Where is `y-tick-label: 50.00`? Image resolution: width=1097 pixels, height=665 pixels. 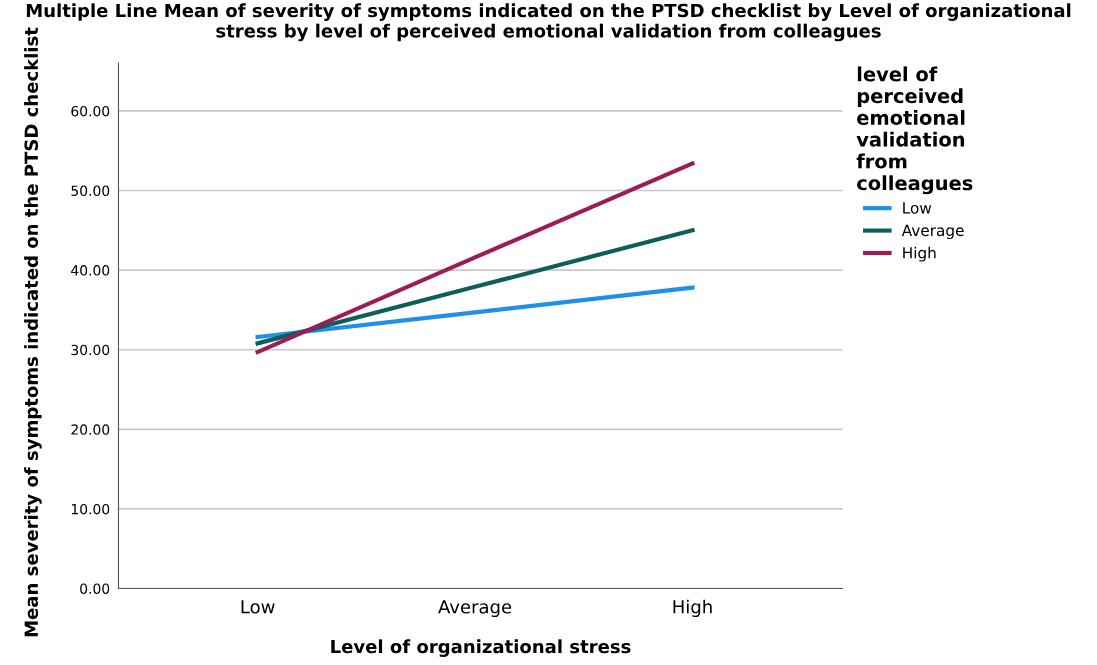 y-tick-label: 50.00 is located at coordinates (90, 191).